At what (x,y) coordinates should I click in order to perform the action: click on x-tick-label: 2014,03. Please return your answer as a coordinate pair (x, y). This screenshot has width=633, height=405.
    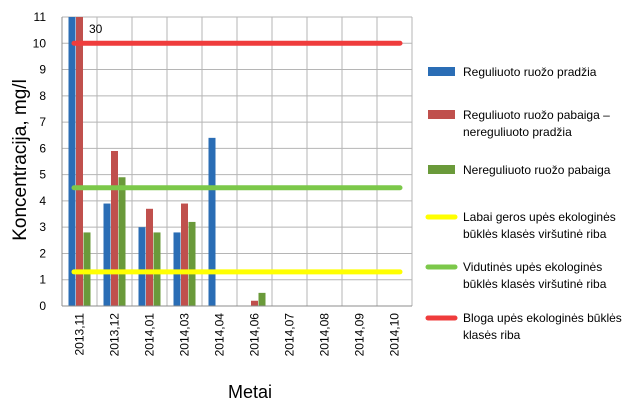
    Looking at the image, I should click on (185, 335).